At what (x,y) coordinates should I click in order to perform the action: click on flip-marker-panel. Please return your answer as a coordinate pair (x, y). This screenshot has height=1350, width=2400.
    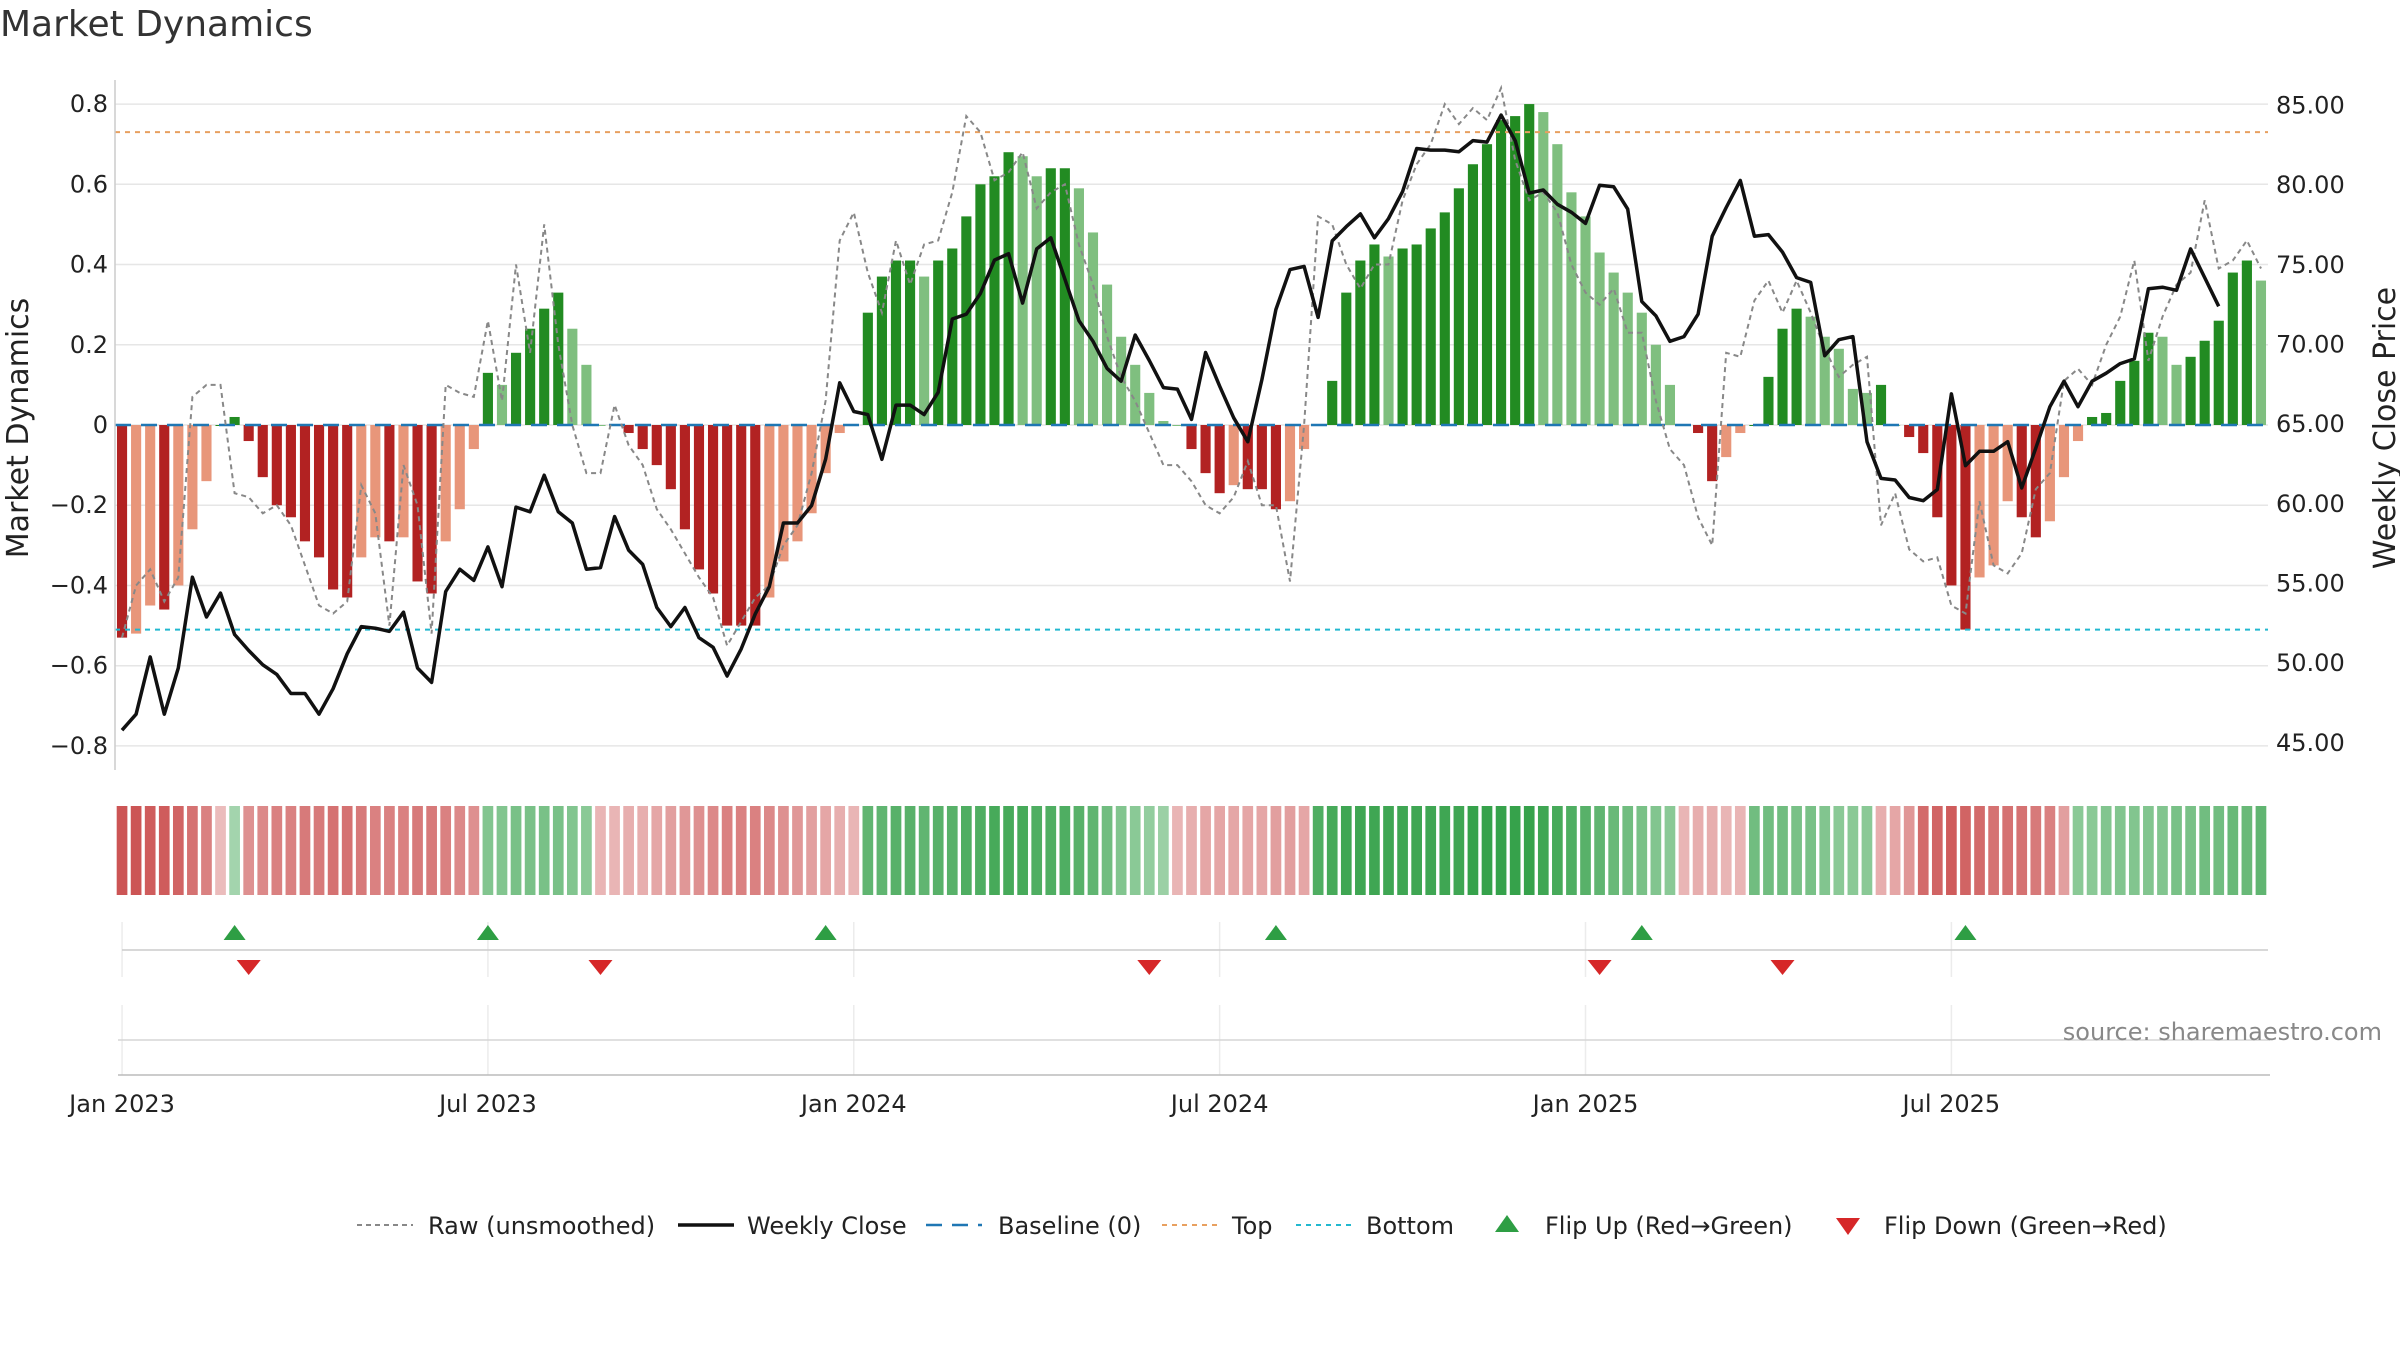
    Looking at the image, I should click on (1194, 949).